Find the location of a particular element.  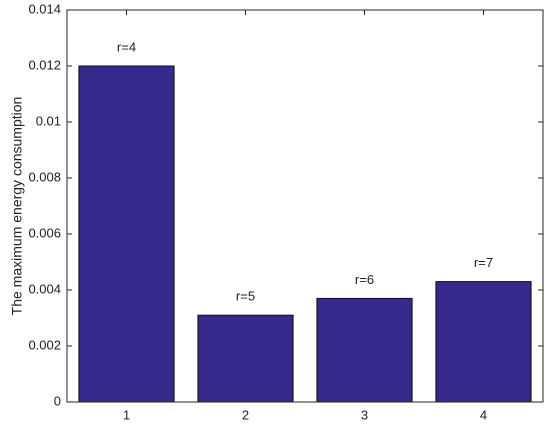

bar-label: r=5 is located at coordinates (245, 296).